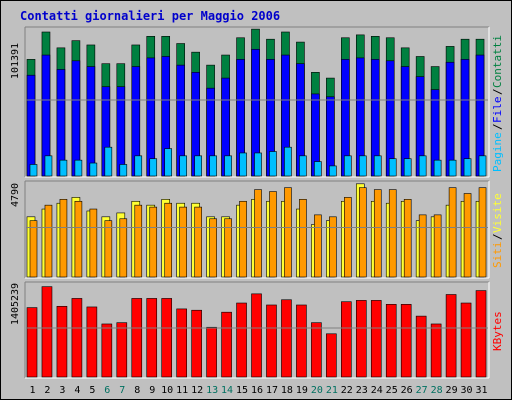 Image resolution: width=512 pixels, height=400 pixels. I want to click on legend-contatti: Contatti, so click(497, 61).